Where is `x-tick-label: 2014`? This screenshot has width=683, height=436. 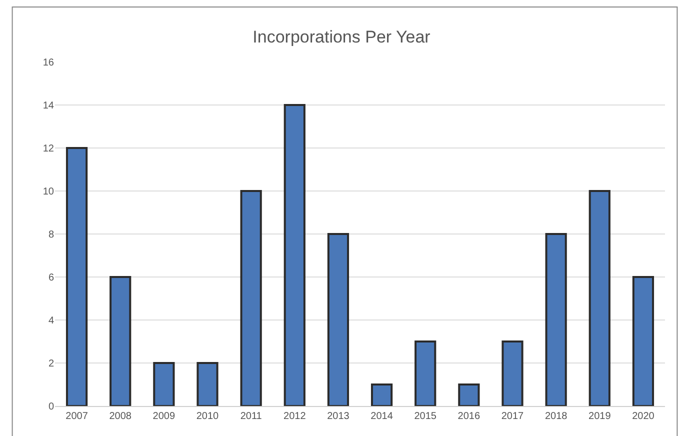 x-tick-label: 2014 is located at coordinates (382, 416).